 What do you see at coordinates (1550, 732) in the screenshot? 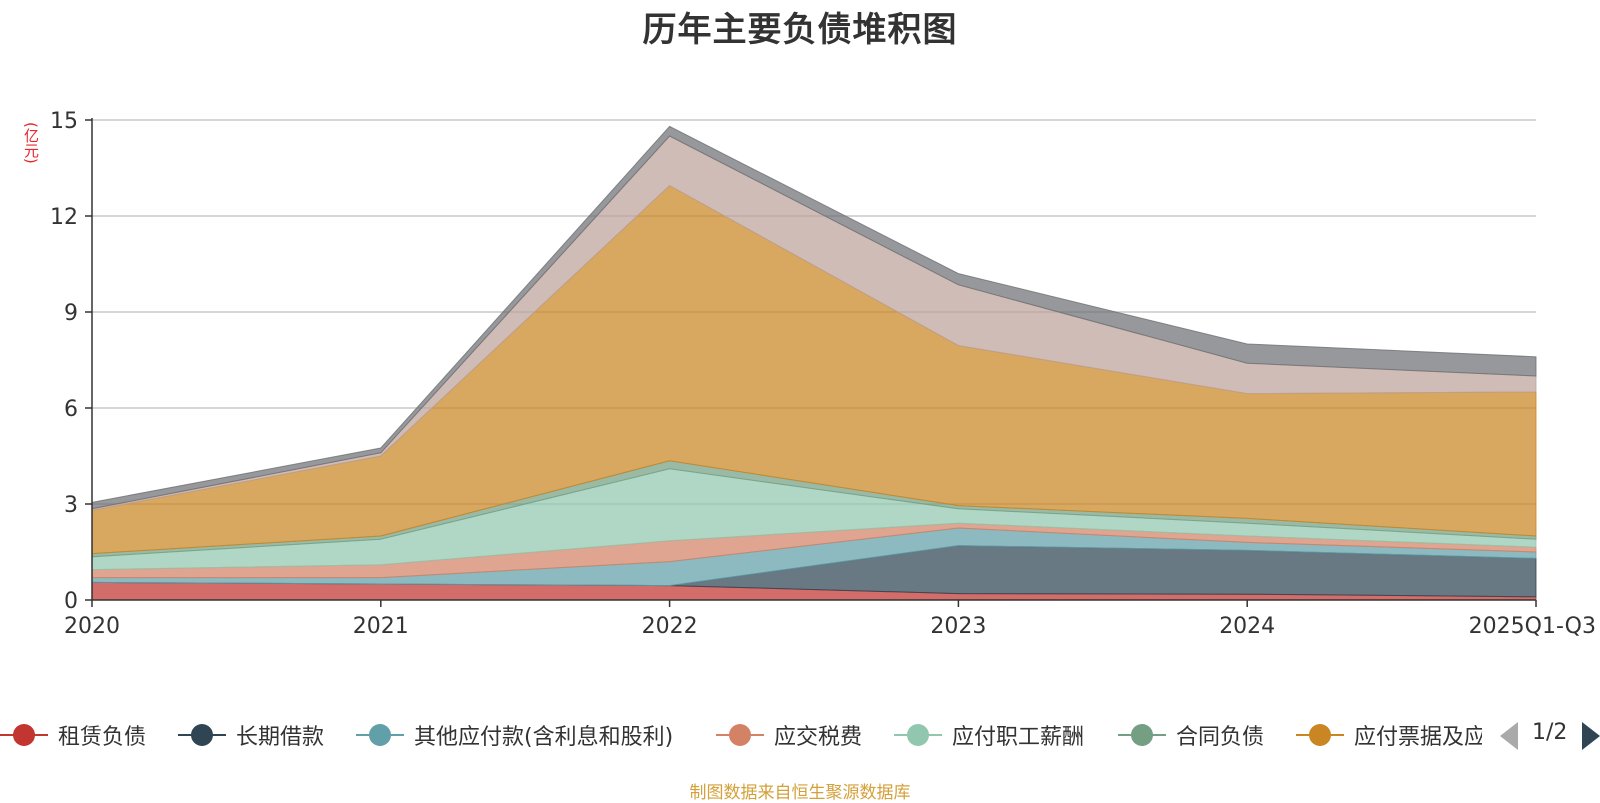
I see `legend-page-indicator: 1/2` at bounding box center [1550, 732].